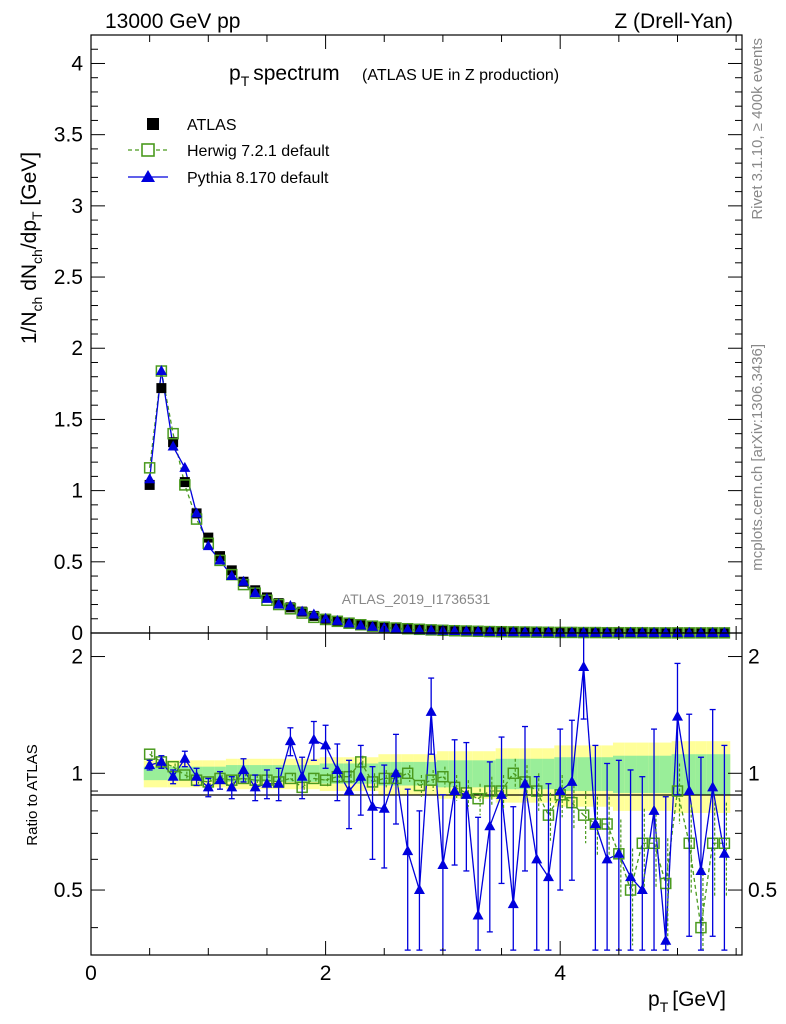 The image size is (786, 1024). What do you see at coordinates (212, 125) in the screenshot?
I see `legend-label-atlas: ATLAS` at bounding box center [212, 125].